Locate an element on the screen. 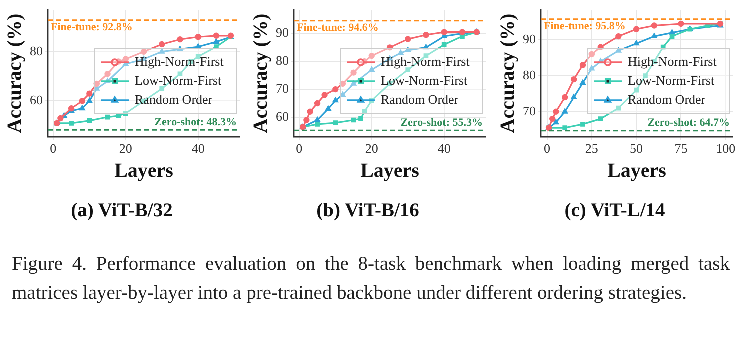 This screenshot has width=740, height=348. caption: Figure 4. Performance evaluation on the 8-task benchmark when loading merged task matrices layer-by-layer into a pre-trained backbone under different ordering strategies. is located at coordinates (371, 279).